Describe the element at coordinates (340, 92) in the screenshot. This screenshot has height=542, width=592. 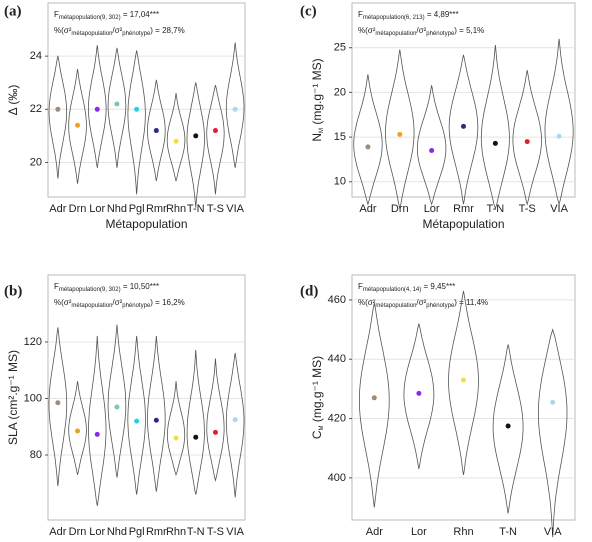
I see `y-tick-label: 20` at that location.